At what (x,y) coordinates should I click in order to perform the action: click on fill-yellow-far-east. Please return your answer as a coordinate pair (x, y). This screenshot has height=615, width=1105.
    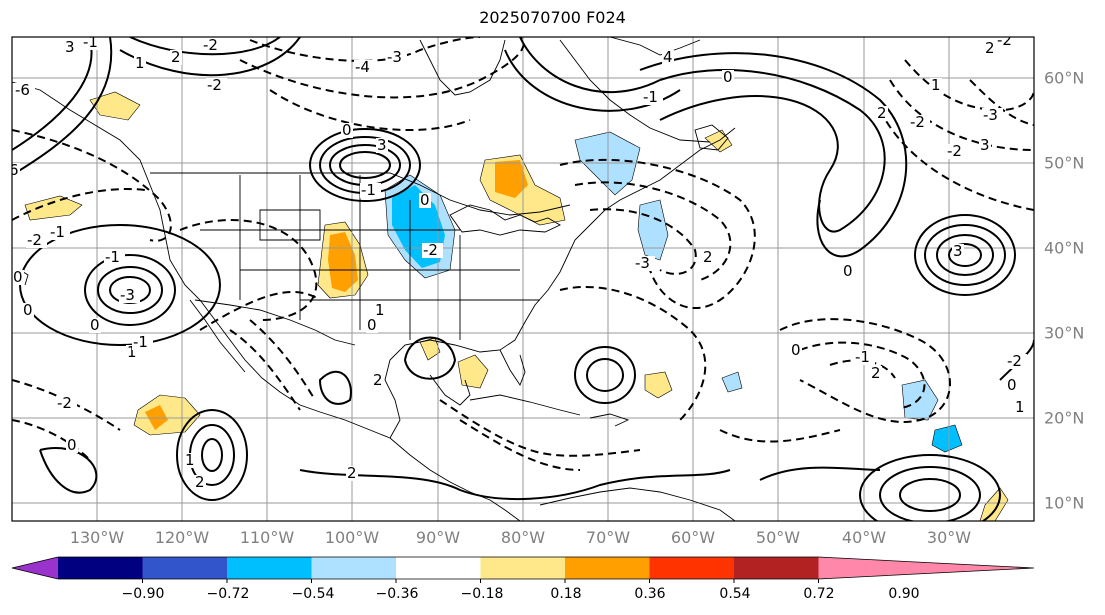
    Looking at the image, I should click on (994, 504).